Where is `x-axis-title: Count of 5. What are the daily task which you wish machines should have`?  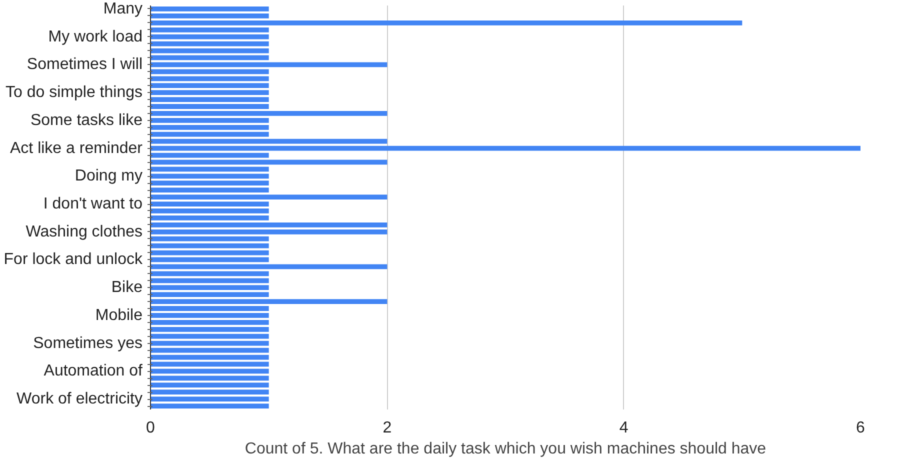 x-axis-title: Count of 5. What are the daily task which you wish machines should have is located at coordinates (505, 449).